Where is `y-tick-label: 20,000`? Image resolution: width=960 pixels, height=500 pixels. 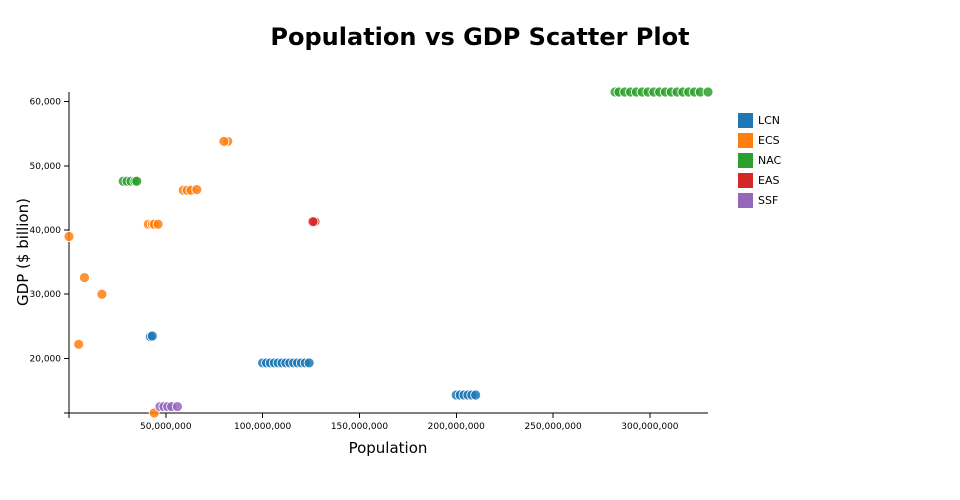
y-tick-label: 20,000 is located at coordinates (46, 359).